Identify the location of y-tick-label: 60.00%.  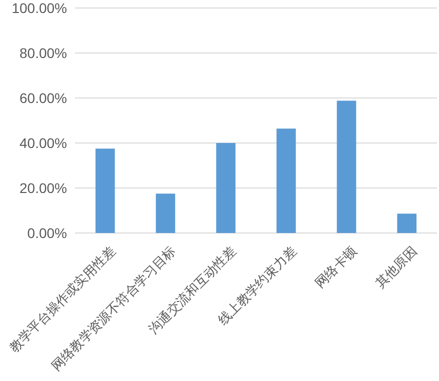
(43, 98).